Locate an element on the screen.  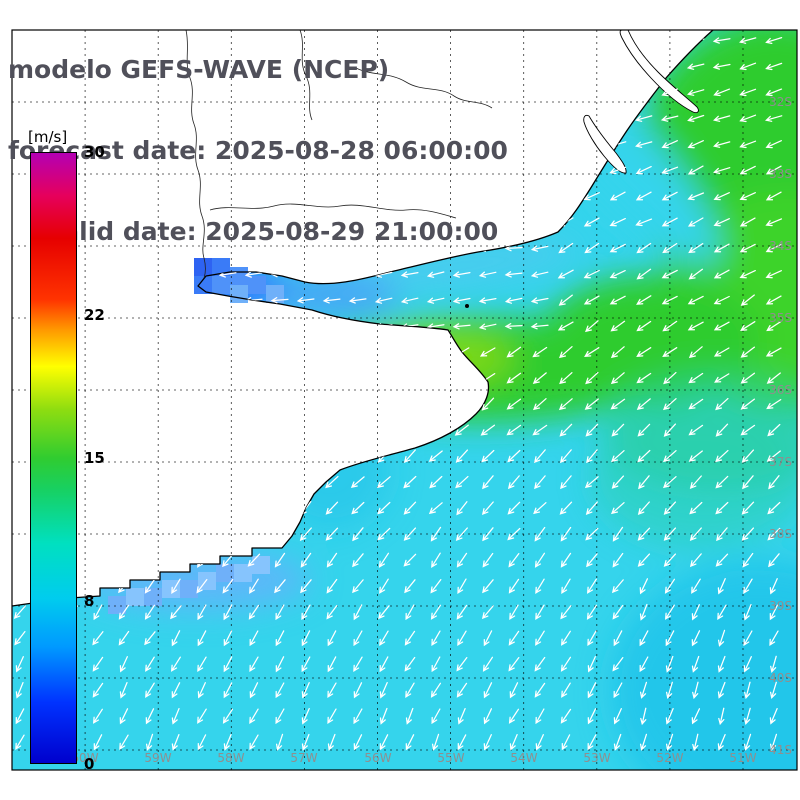
lat-label: 32S is located at coordinates (780, 102).